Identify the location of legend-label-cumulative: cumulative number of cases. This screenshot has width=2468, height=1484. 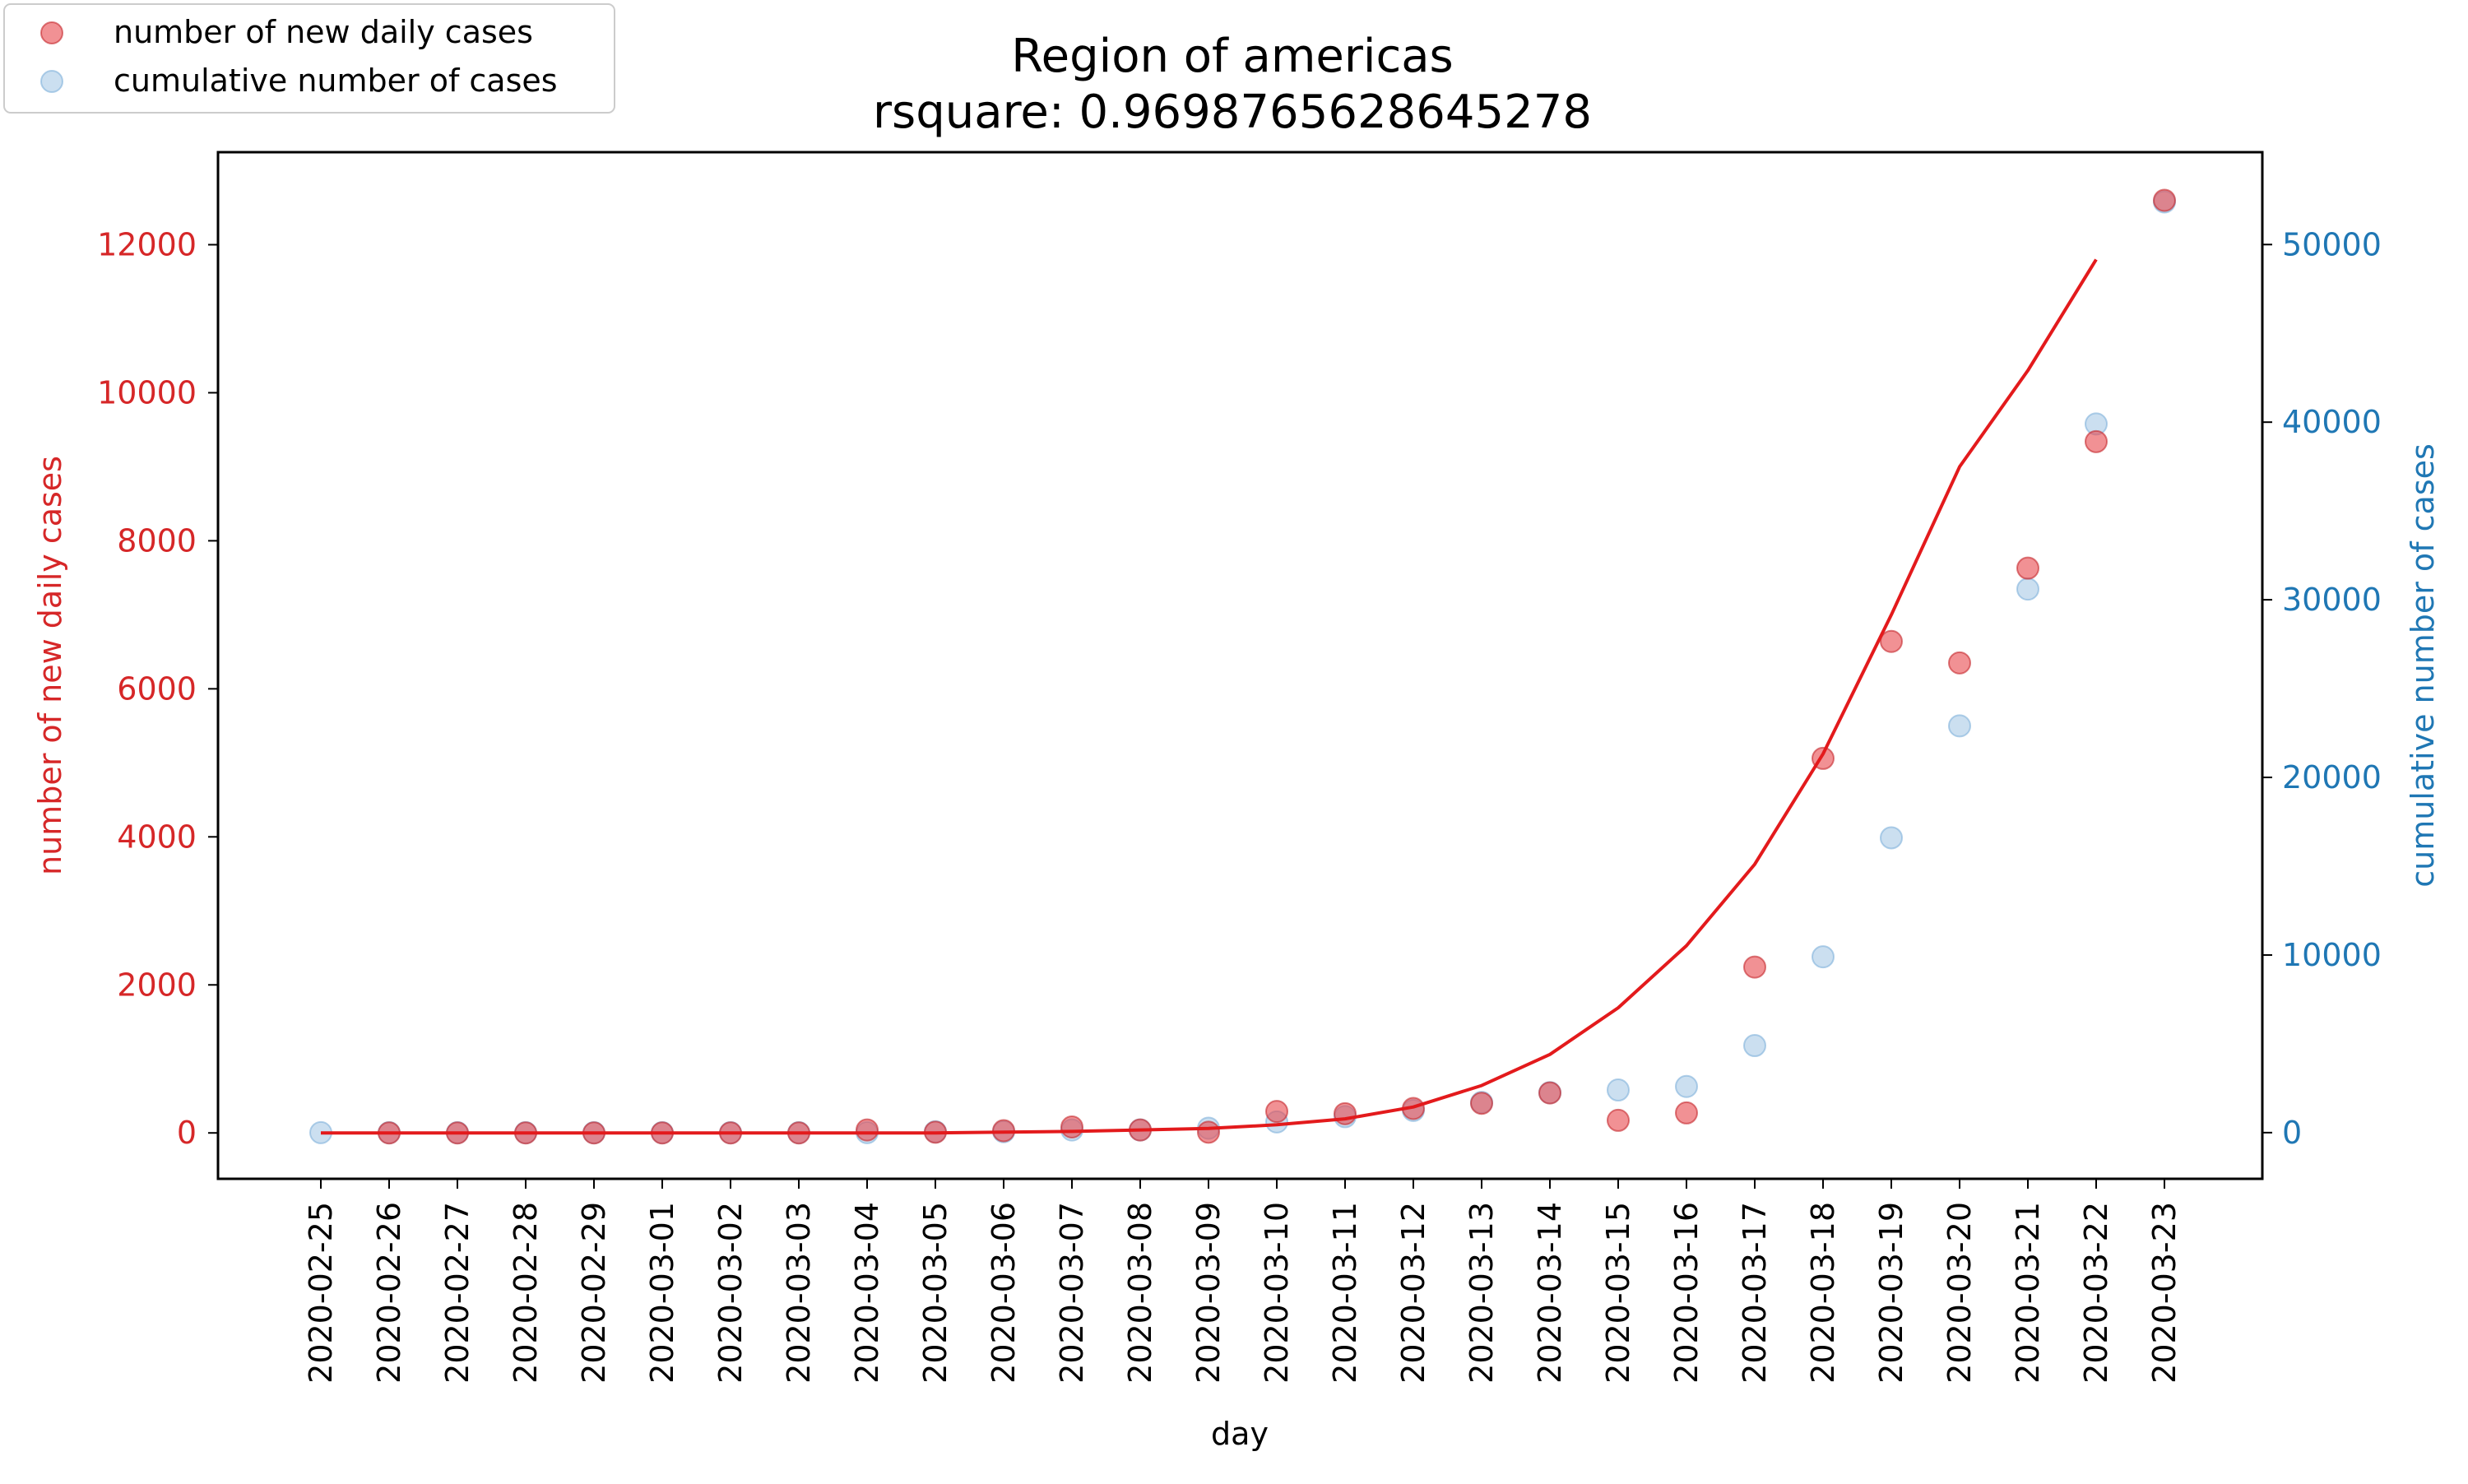
(336, 81).